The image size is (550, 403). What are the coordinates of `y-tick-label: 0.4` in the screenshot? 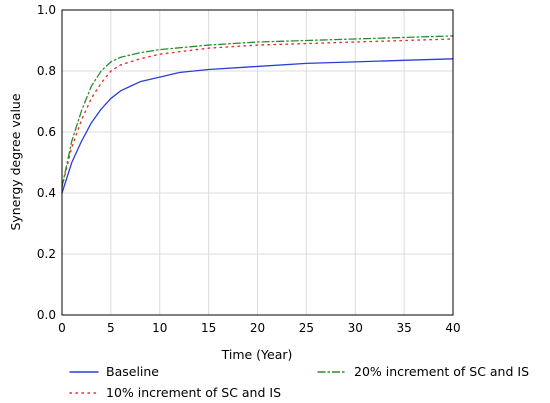 It's located at (46, 193).